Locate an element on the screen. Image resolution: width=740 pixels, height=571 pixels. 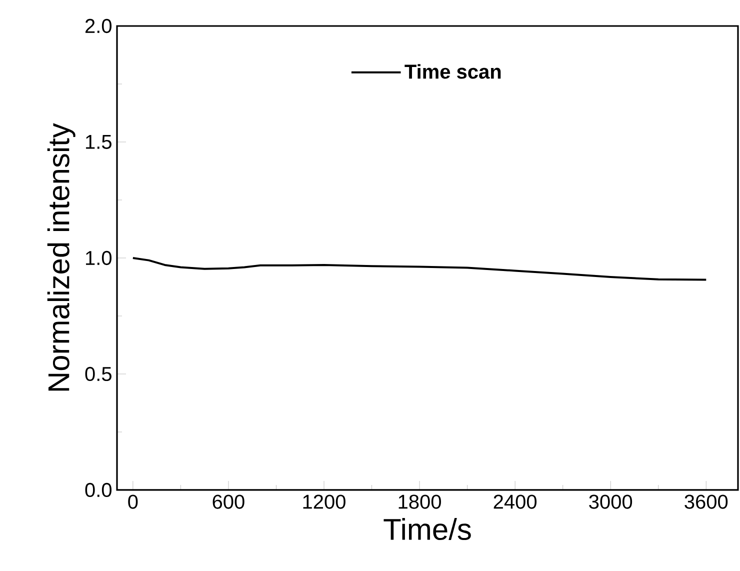
y-axis-title: Normalized intensity is located at coordinates (61, 257).